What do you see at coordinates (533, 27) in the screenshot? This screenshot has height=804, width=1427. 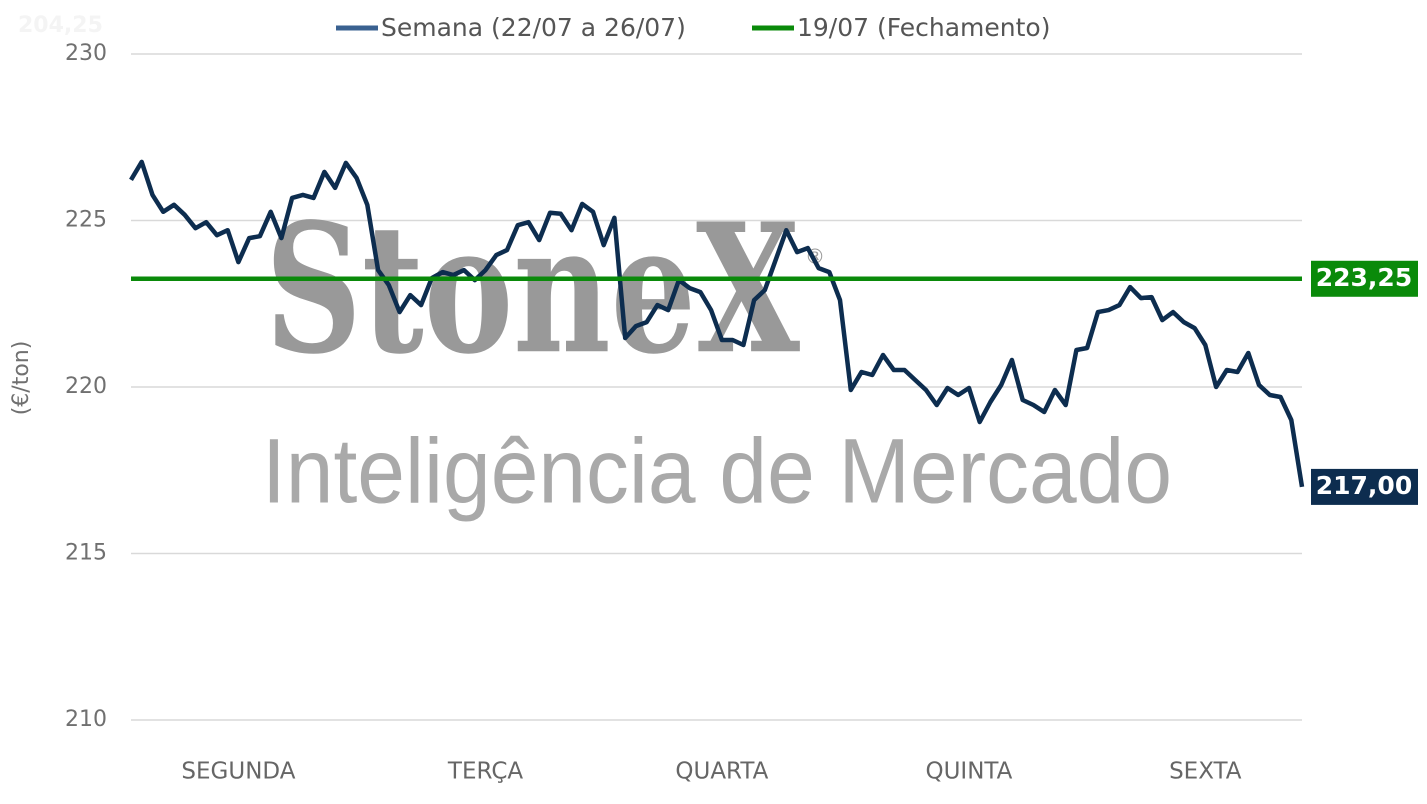 I see `legend-label: Semana (22/07 a 26/07)` at bounding box center [533, 27].